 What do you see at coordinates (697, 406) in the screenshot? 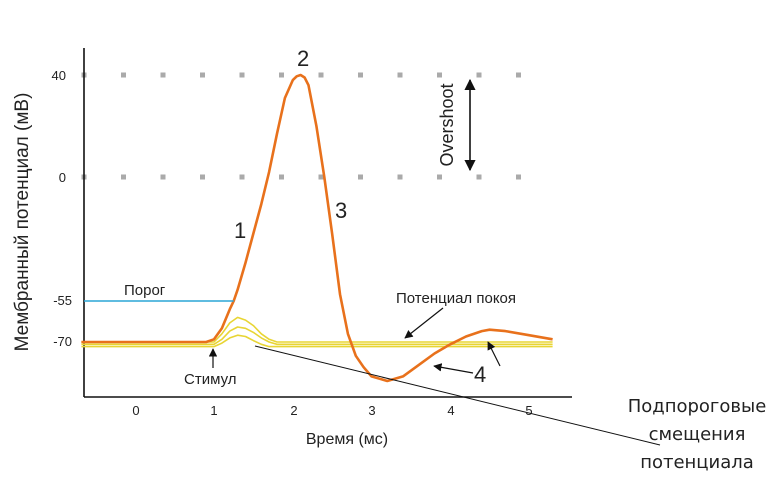
I see `subthreshold-label-line1: Подпороговые` at bounding box center [697, 406].